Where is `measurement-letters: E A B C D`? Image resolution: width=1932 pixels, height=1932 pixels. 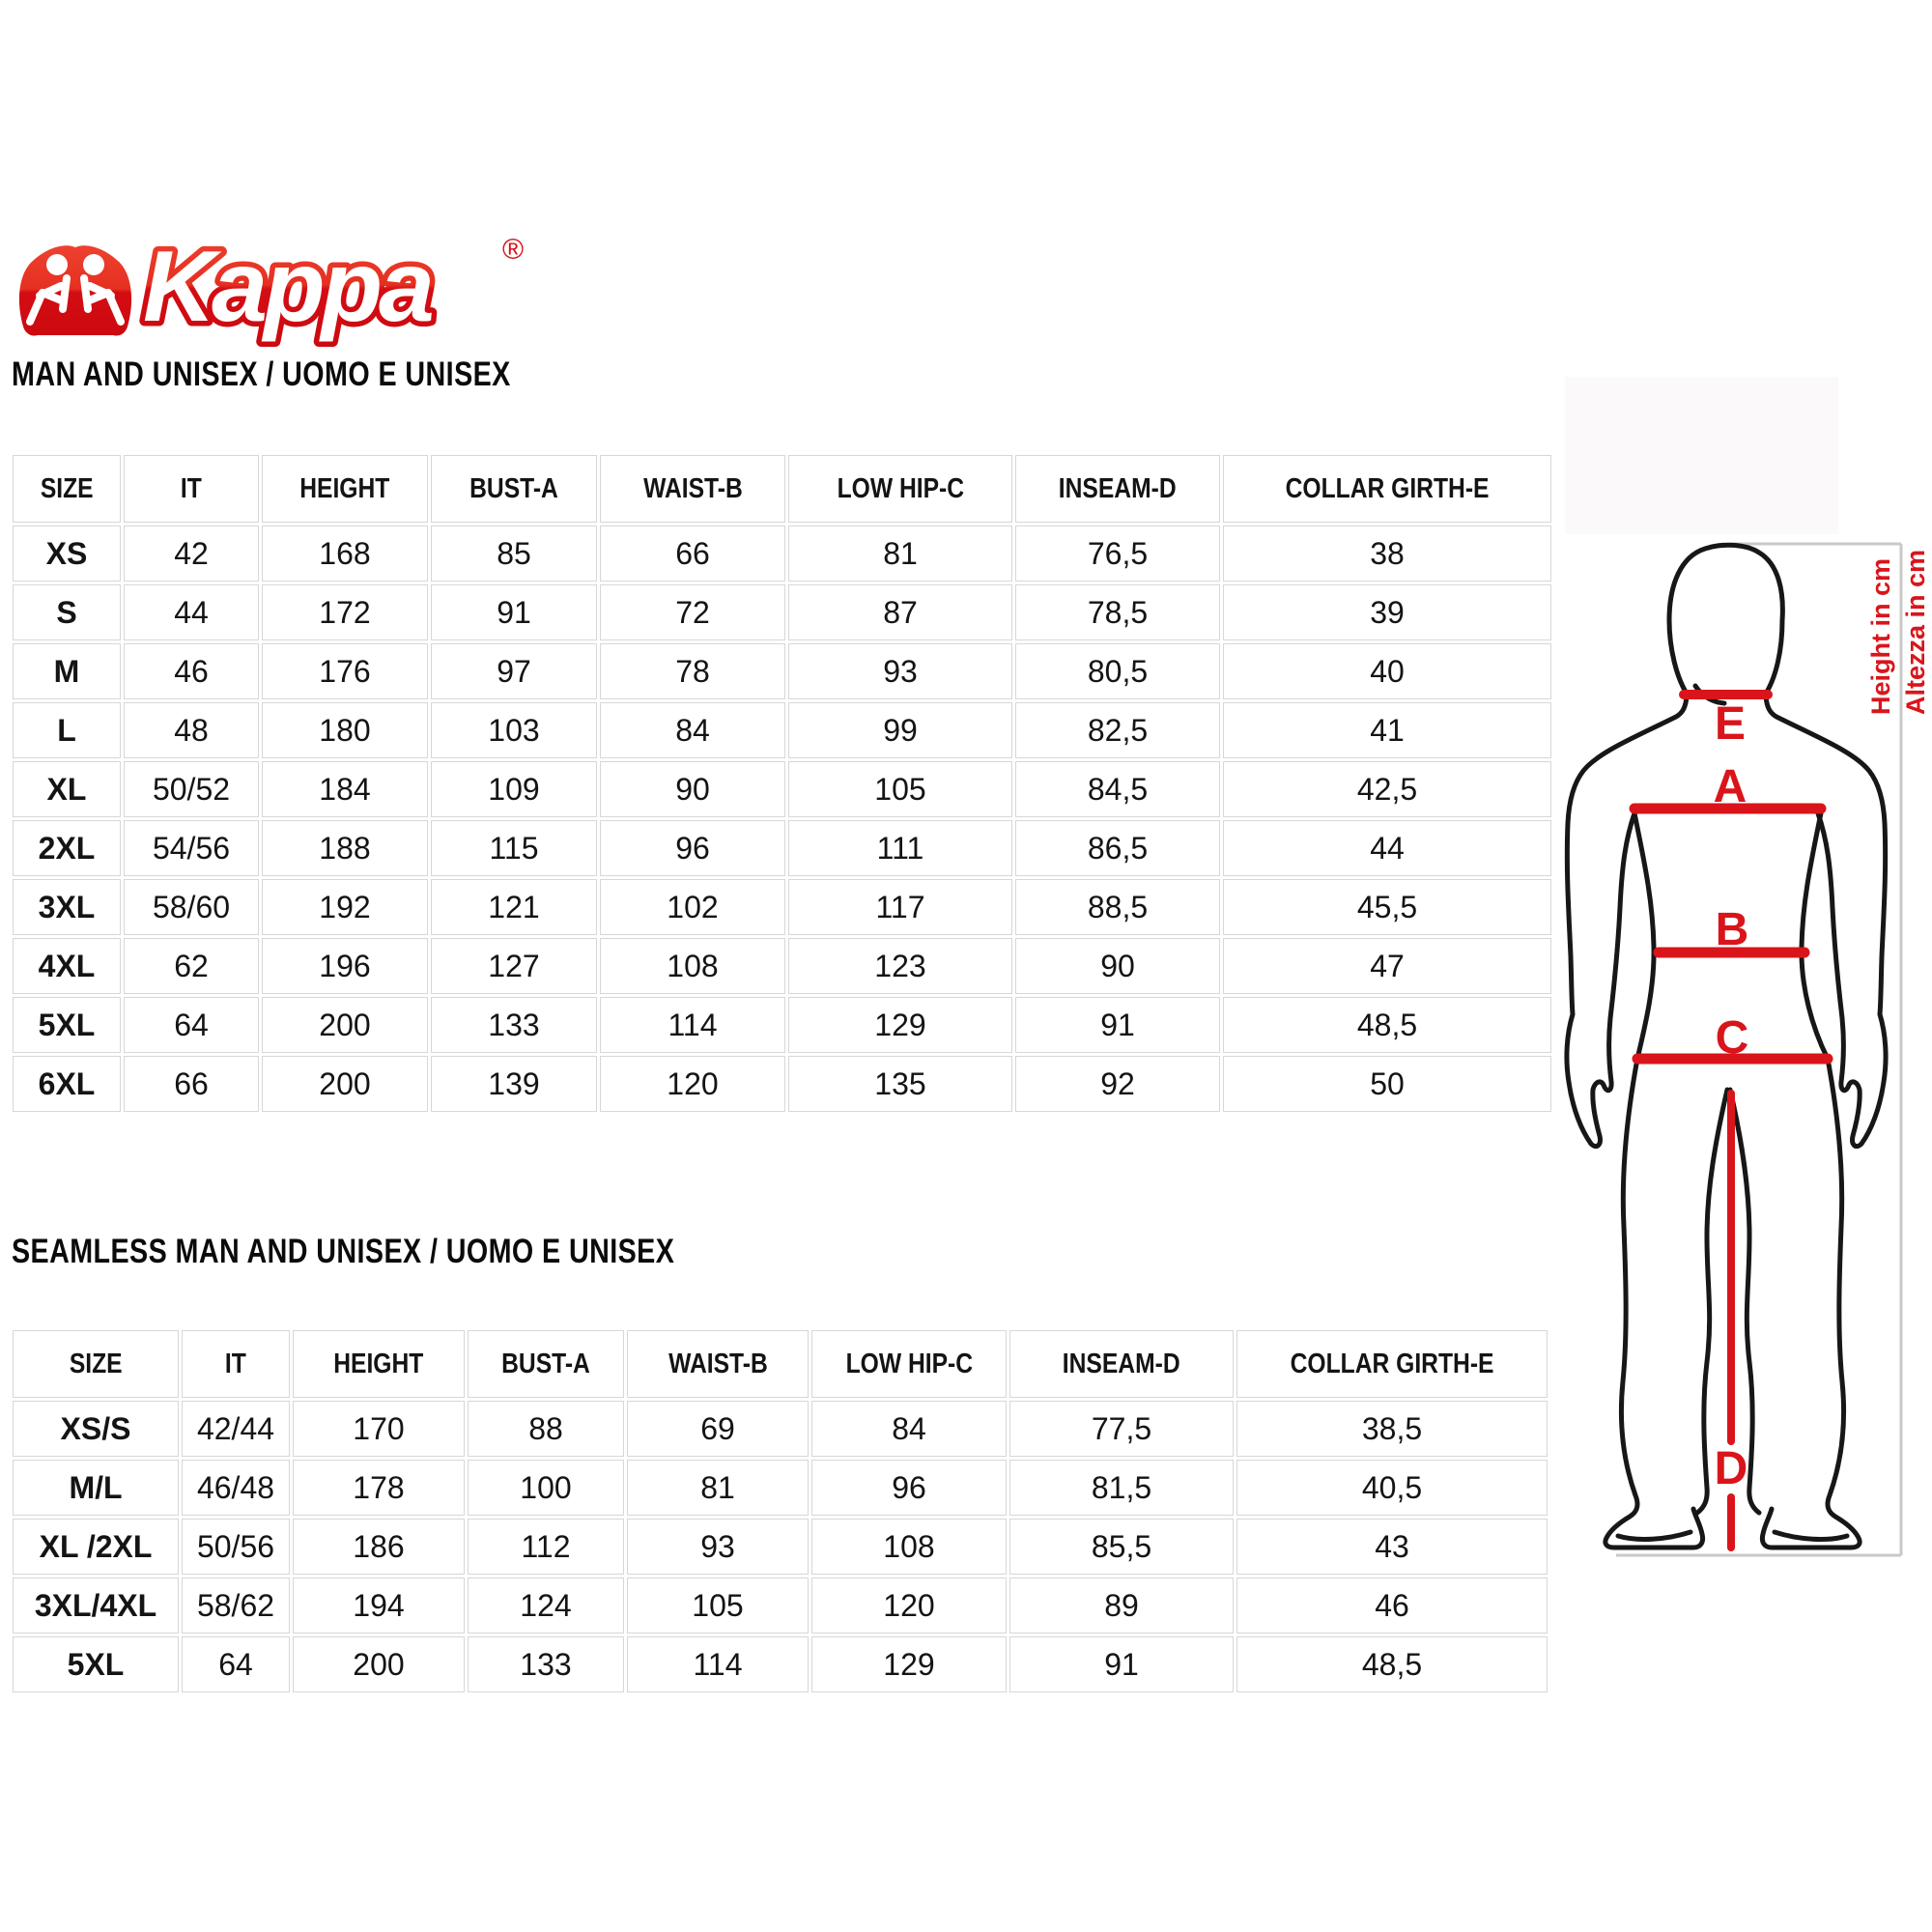 measurement-letters: E A B C D is located at coordinates (1731, 1096).